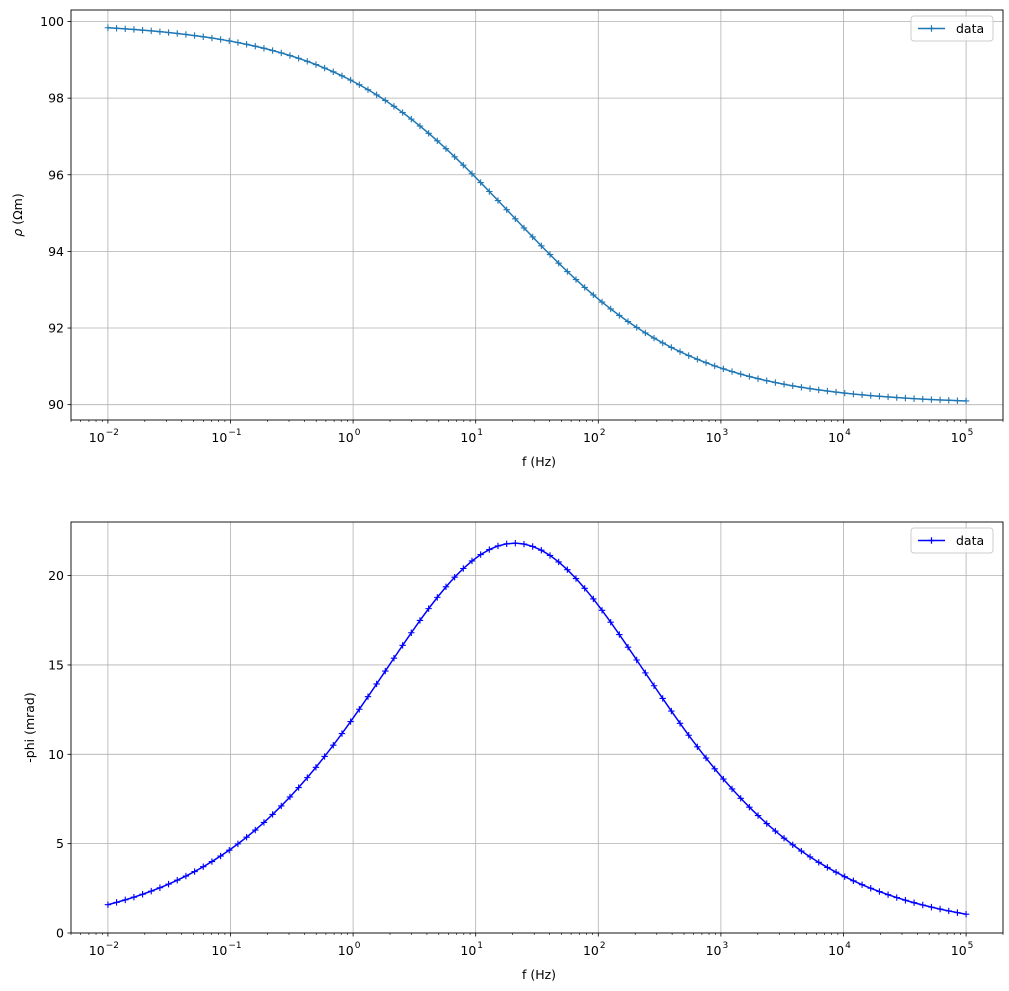  What do you see at coordinates (226, 949) in the screenshot?
I see `x-tick-label: 10⁻¹` at bounding box center [226, 949].